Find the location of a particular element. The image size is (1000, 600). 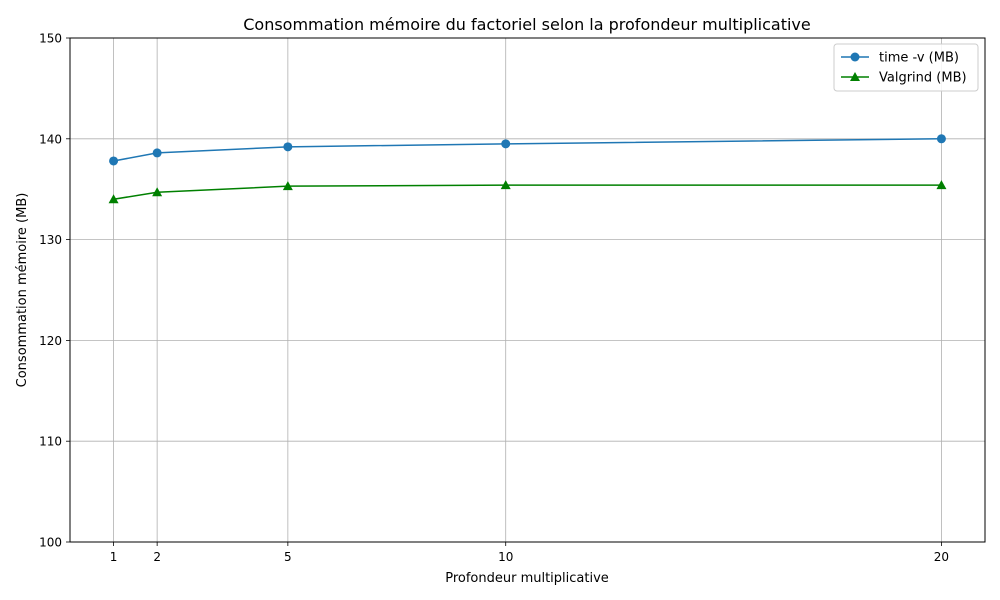

y-axis-label: Consommation mémoire (MB) is located at coordinates (22, 290).